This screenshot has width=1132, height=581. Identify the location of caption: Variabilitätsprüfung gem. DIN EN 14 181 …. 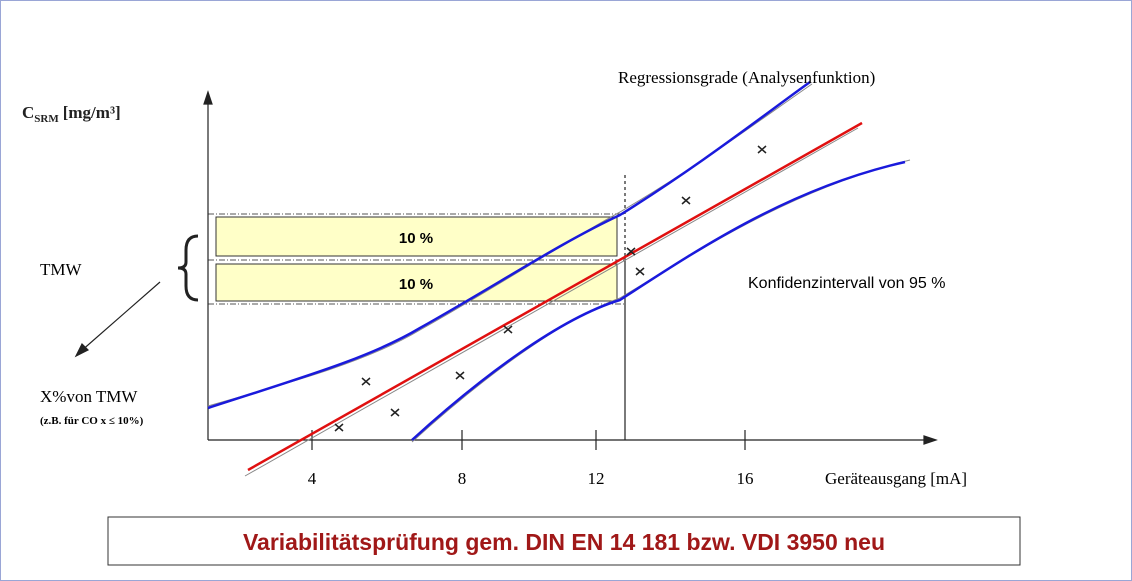
(564, 542).